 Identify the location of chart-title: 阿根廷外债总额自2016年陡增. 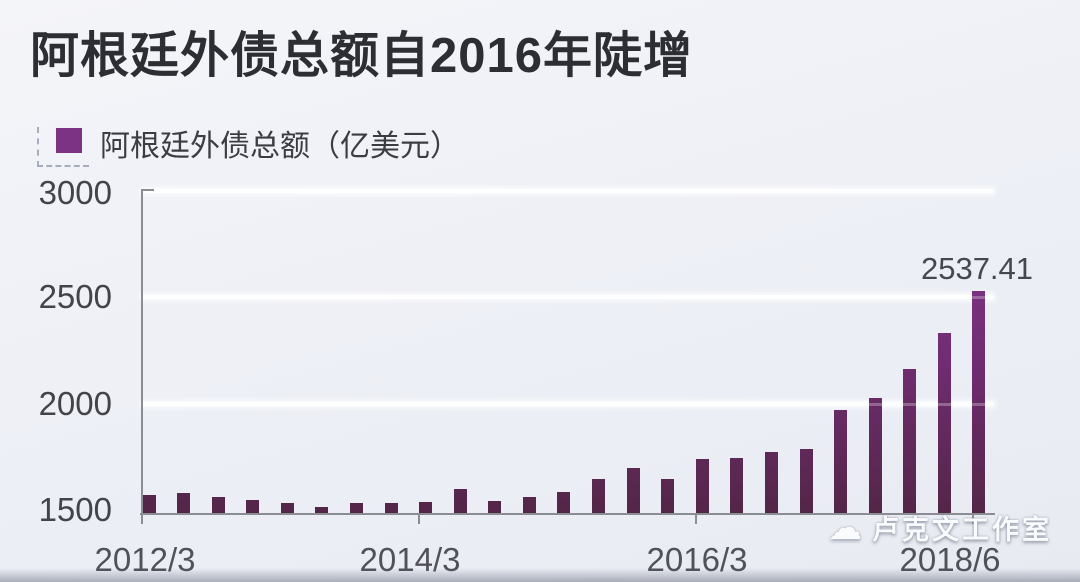
(362, 56).